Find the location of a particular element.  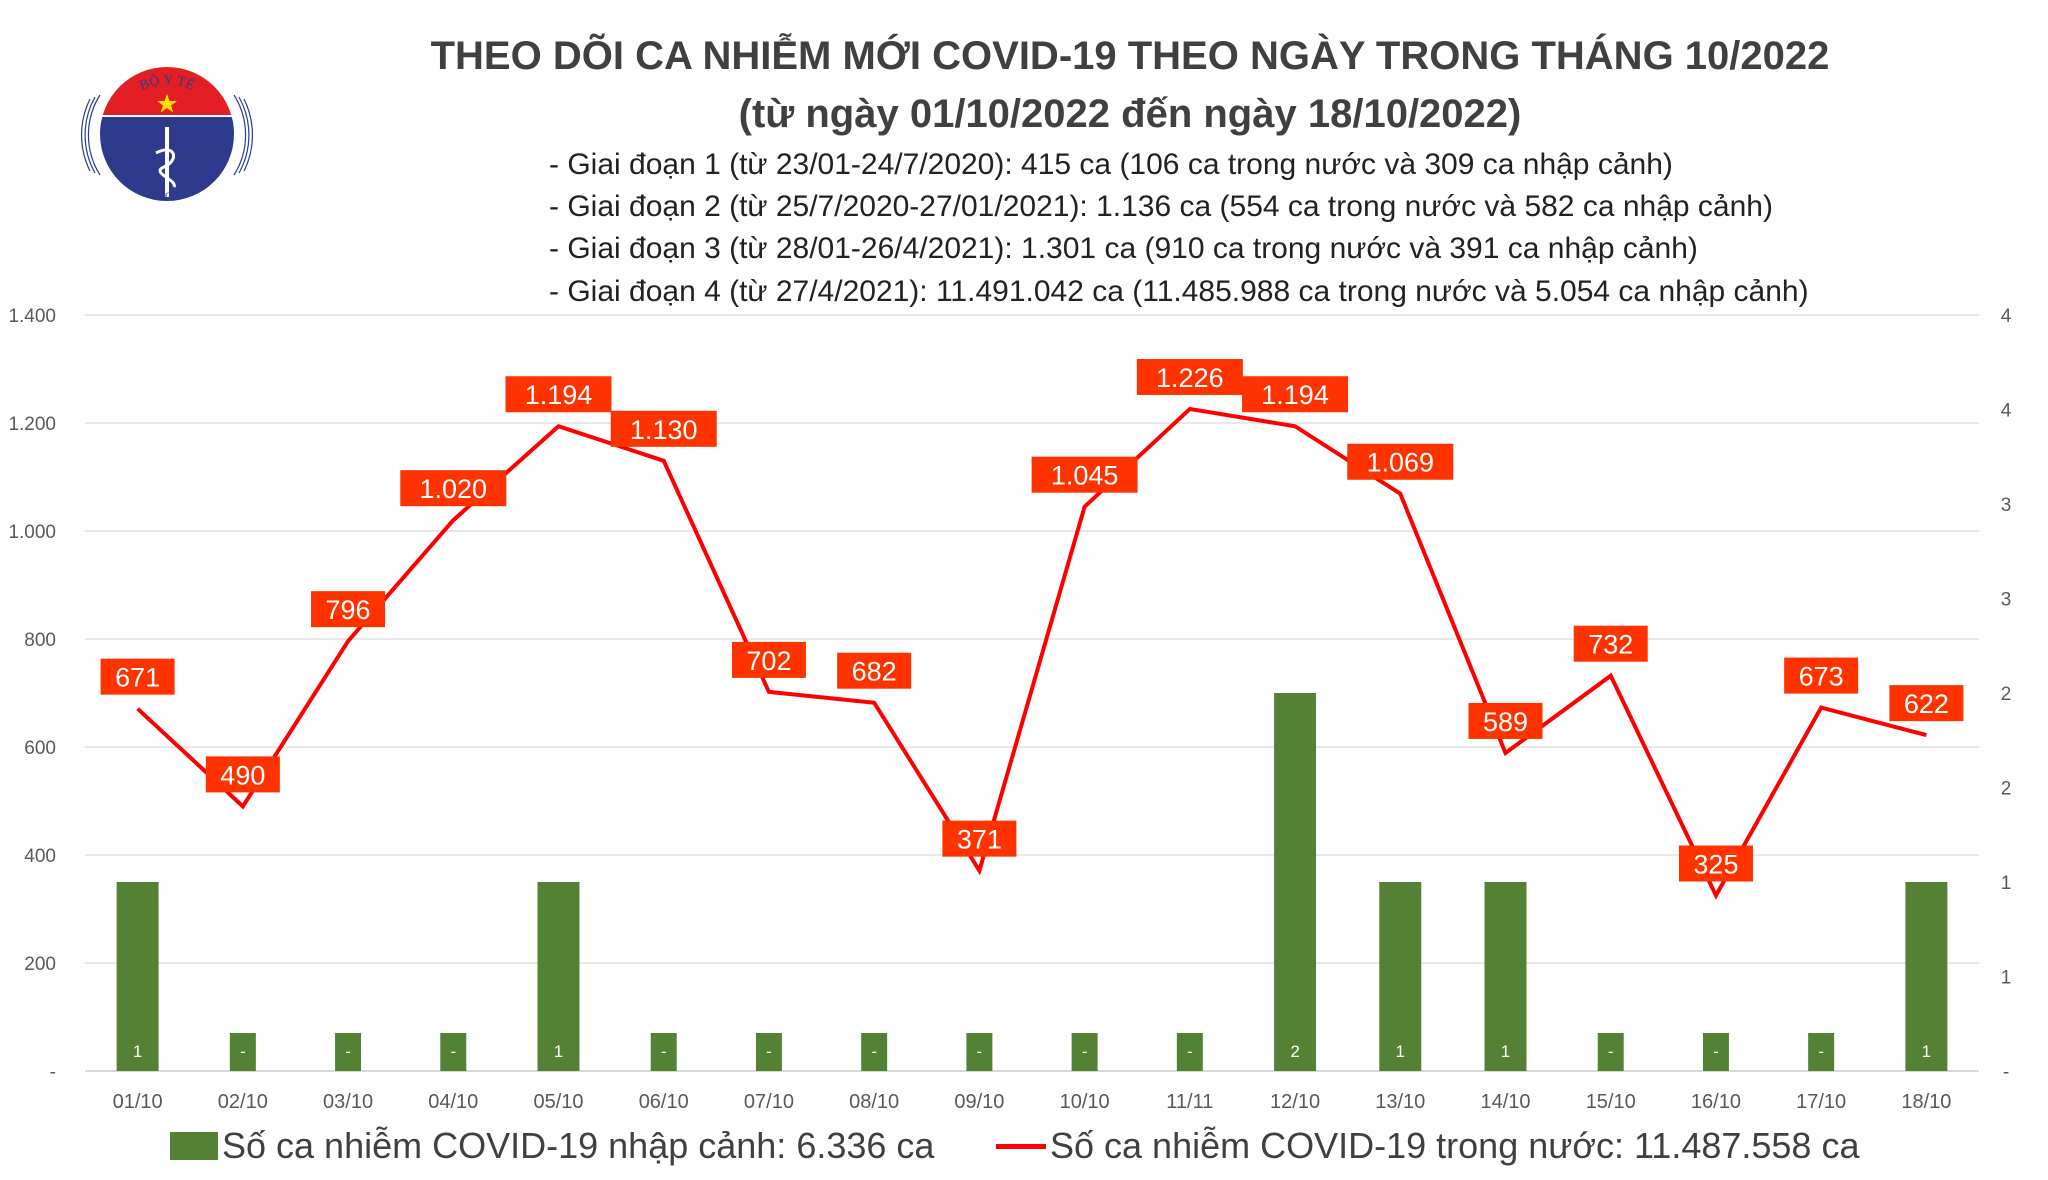

line-data-label: 589 is located at coordinates (1505, 722).